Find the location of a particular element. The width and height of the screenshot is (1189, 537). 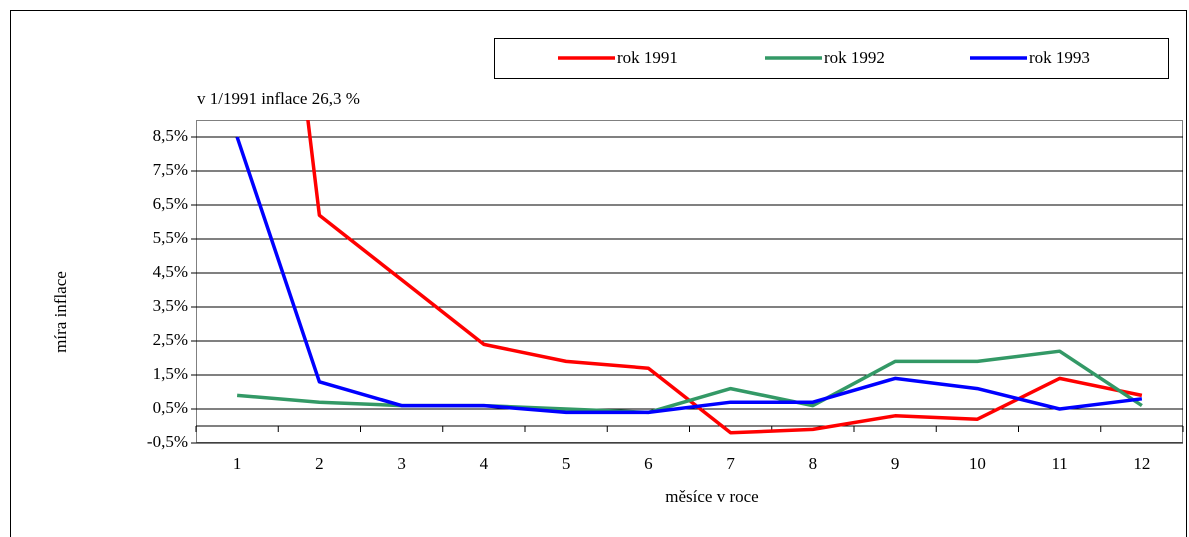

legend-label: rok 1991 is located at coordinates (647, 57).